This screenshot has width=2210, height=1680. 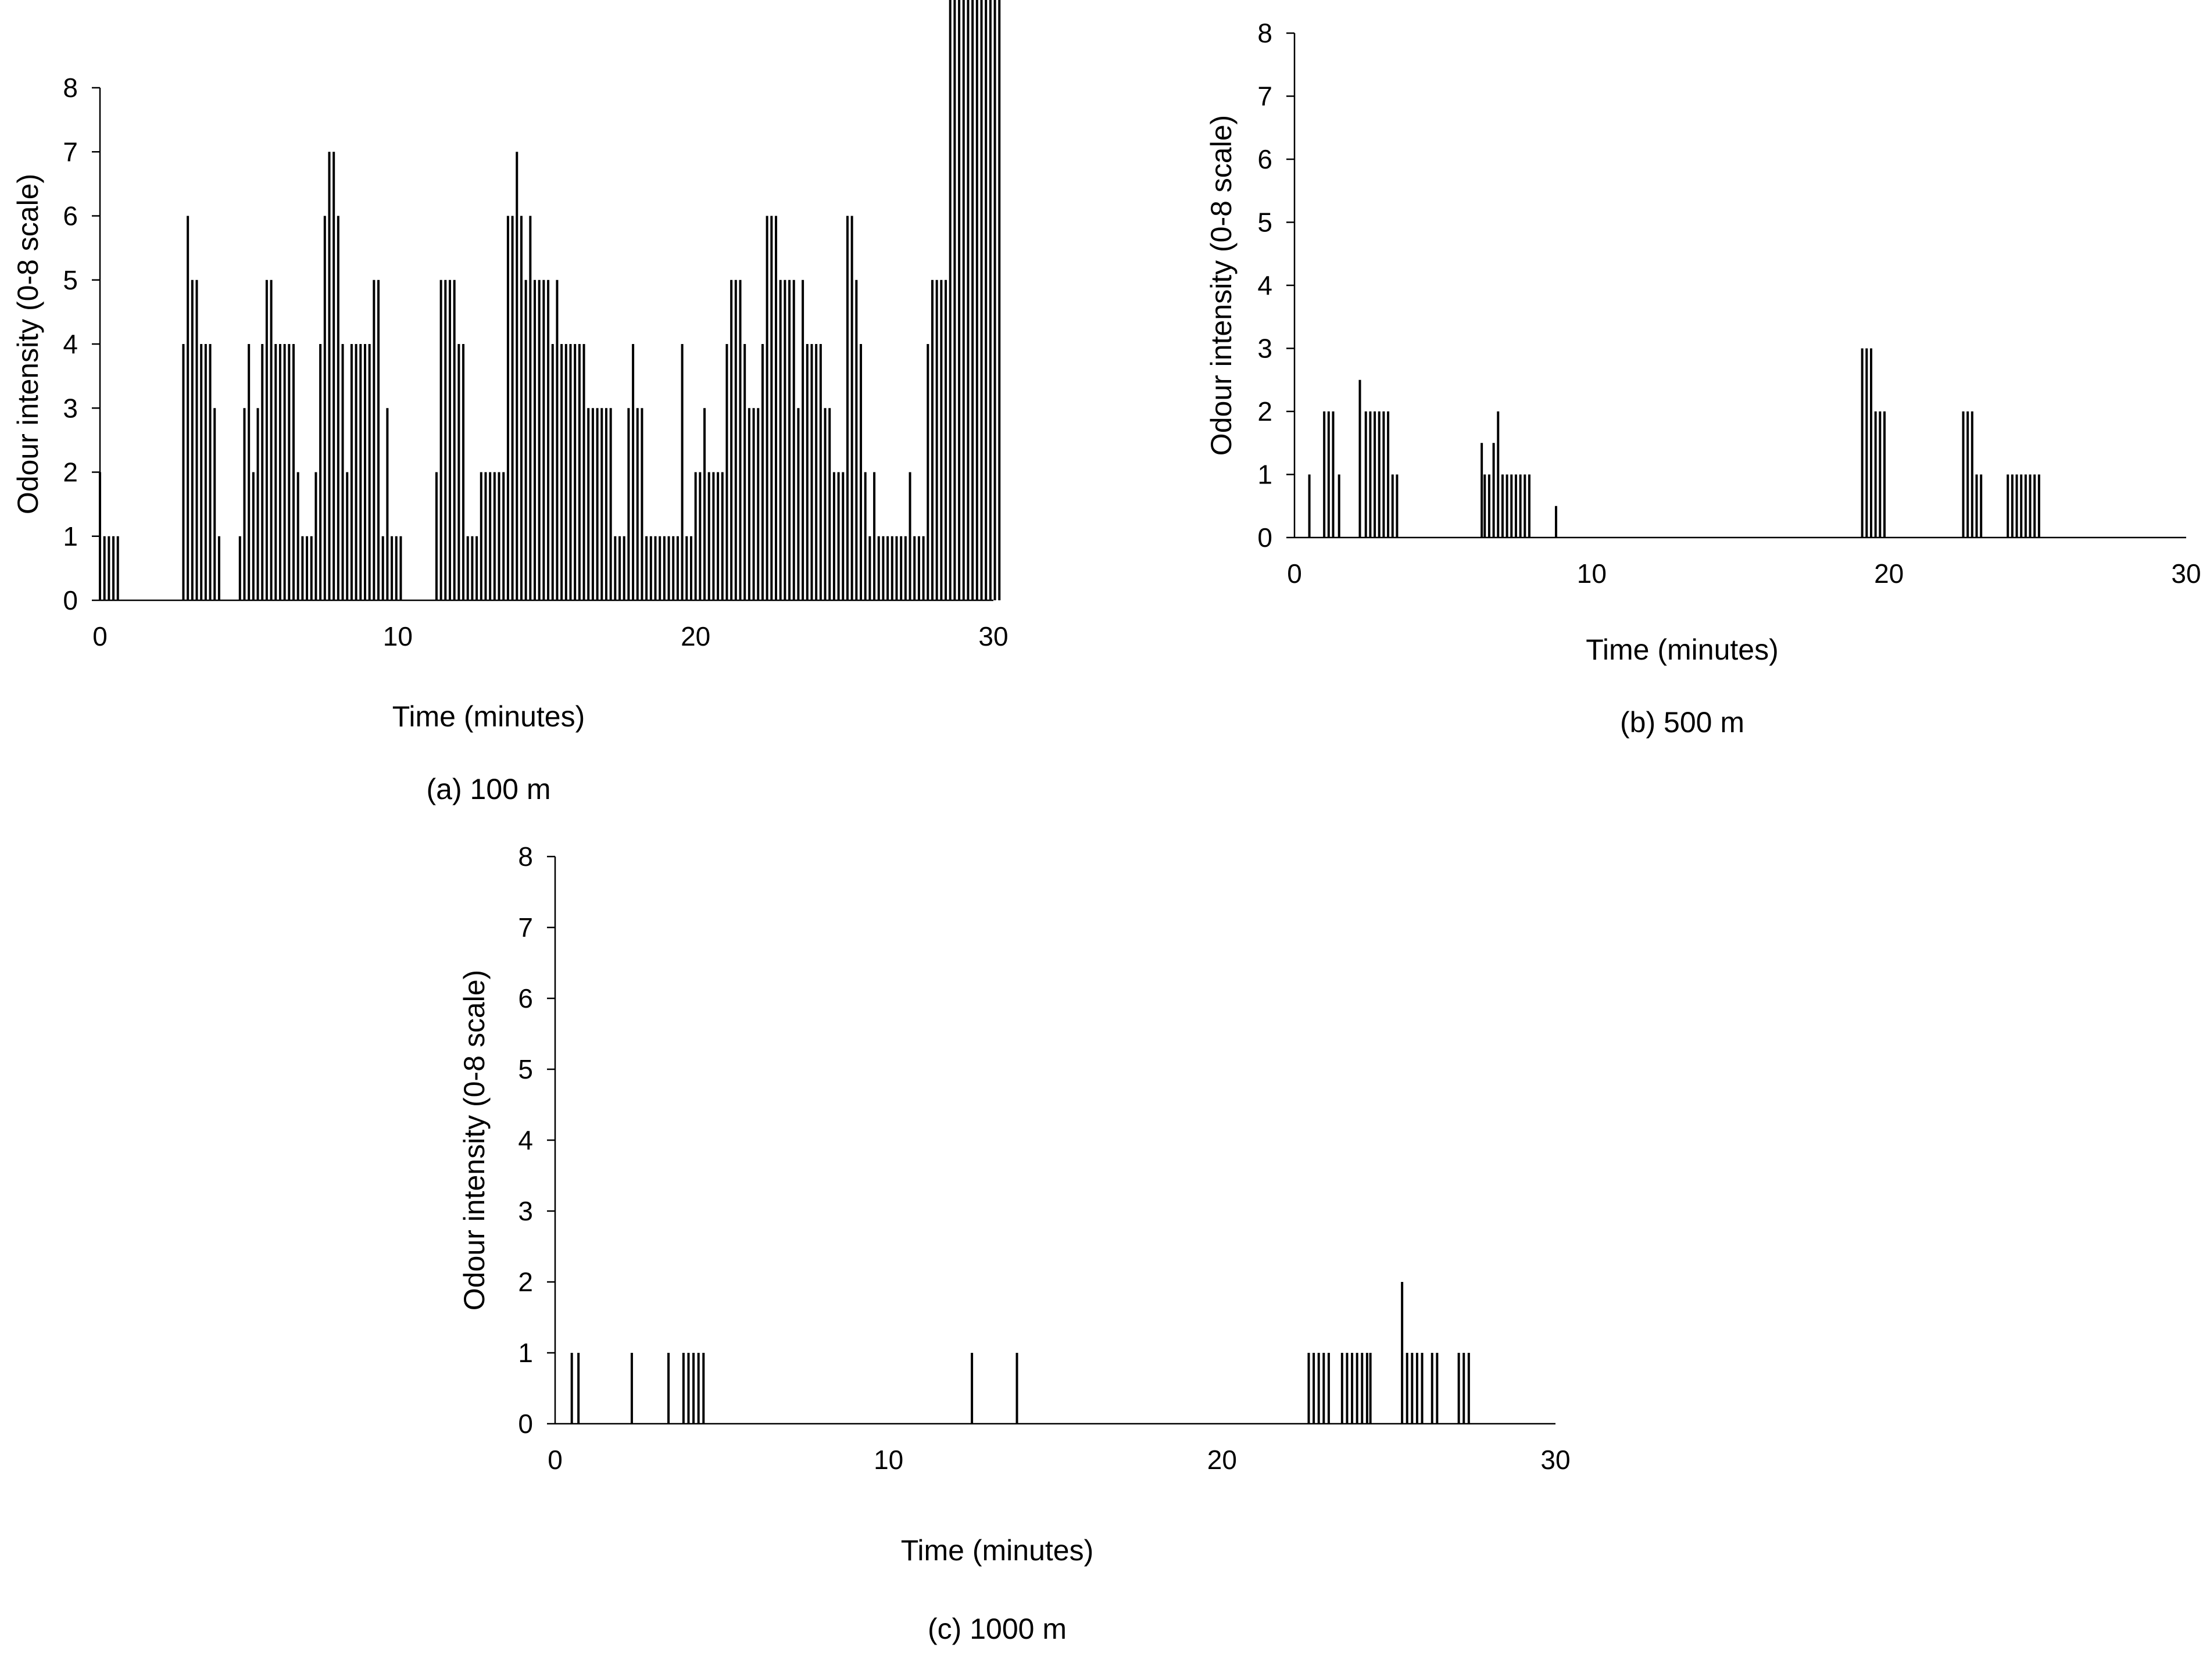 What do you see at coordinates (997, 1629) in the screenshot?
I see `chart-caption: (c) 1000 m` at bounding box center [997, 1629].